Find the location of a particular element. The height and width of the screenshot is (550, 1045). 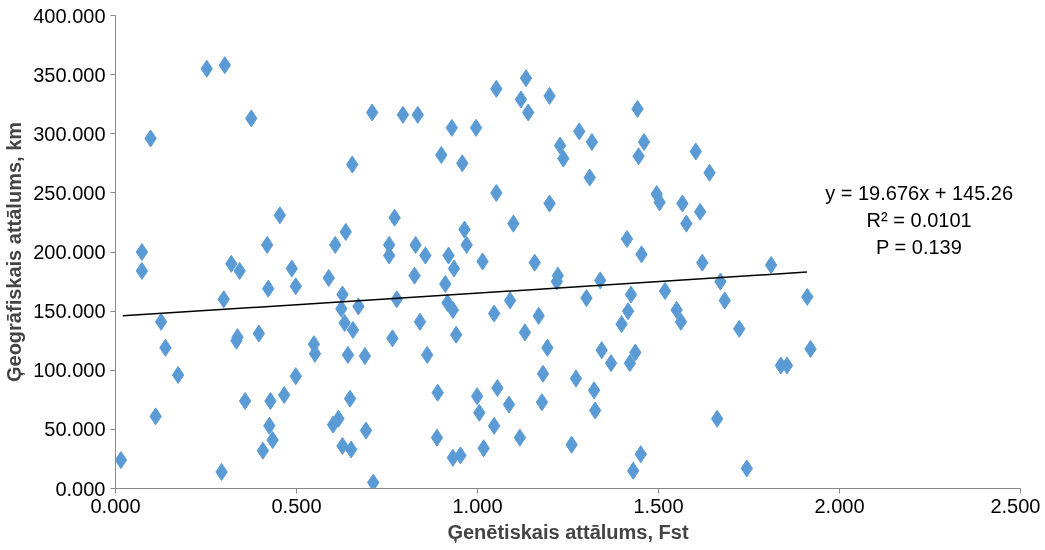

x-tick-label: 1.000 is located at coordinates (477, 505).